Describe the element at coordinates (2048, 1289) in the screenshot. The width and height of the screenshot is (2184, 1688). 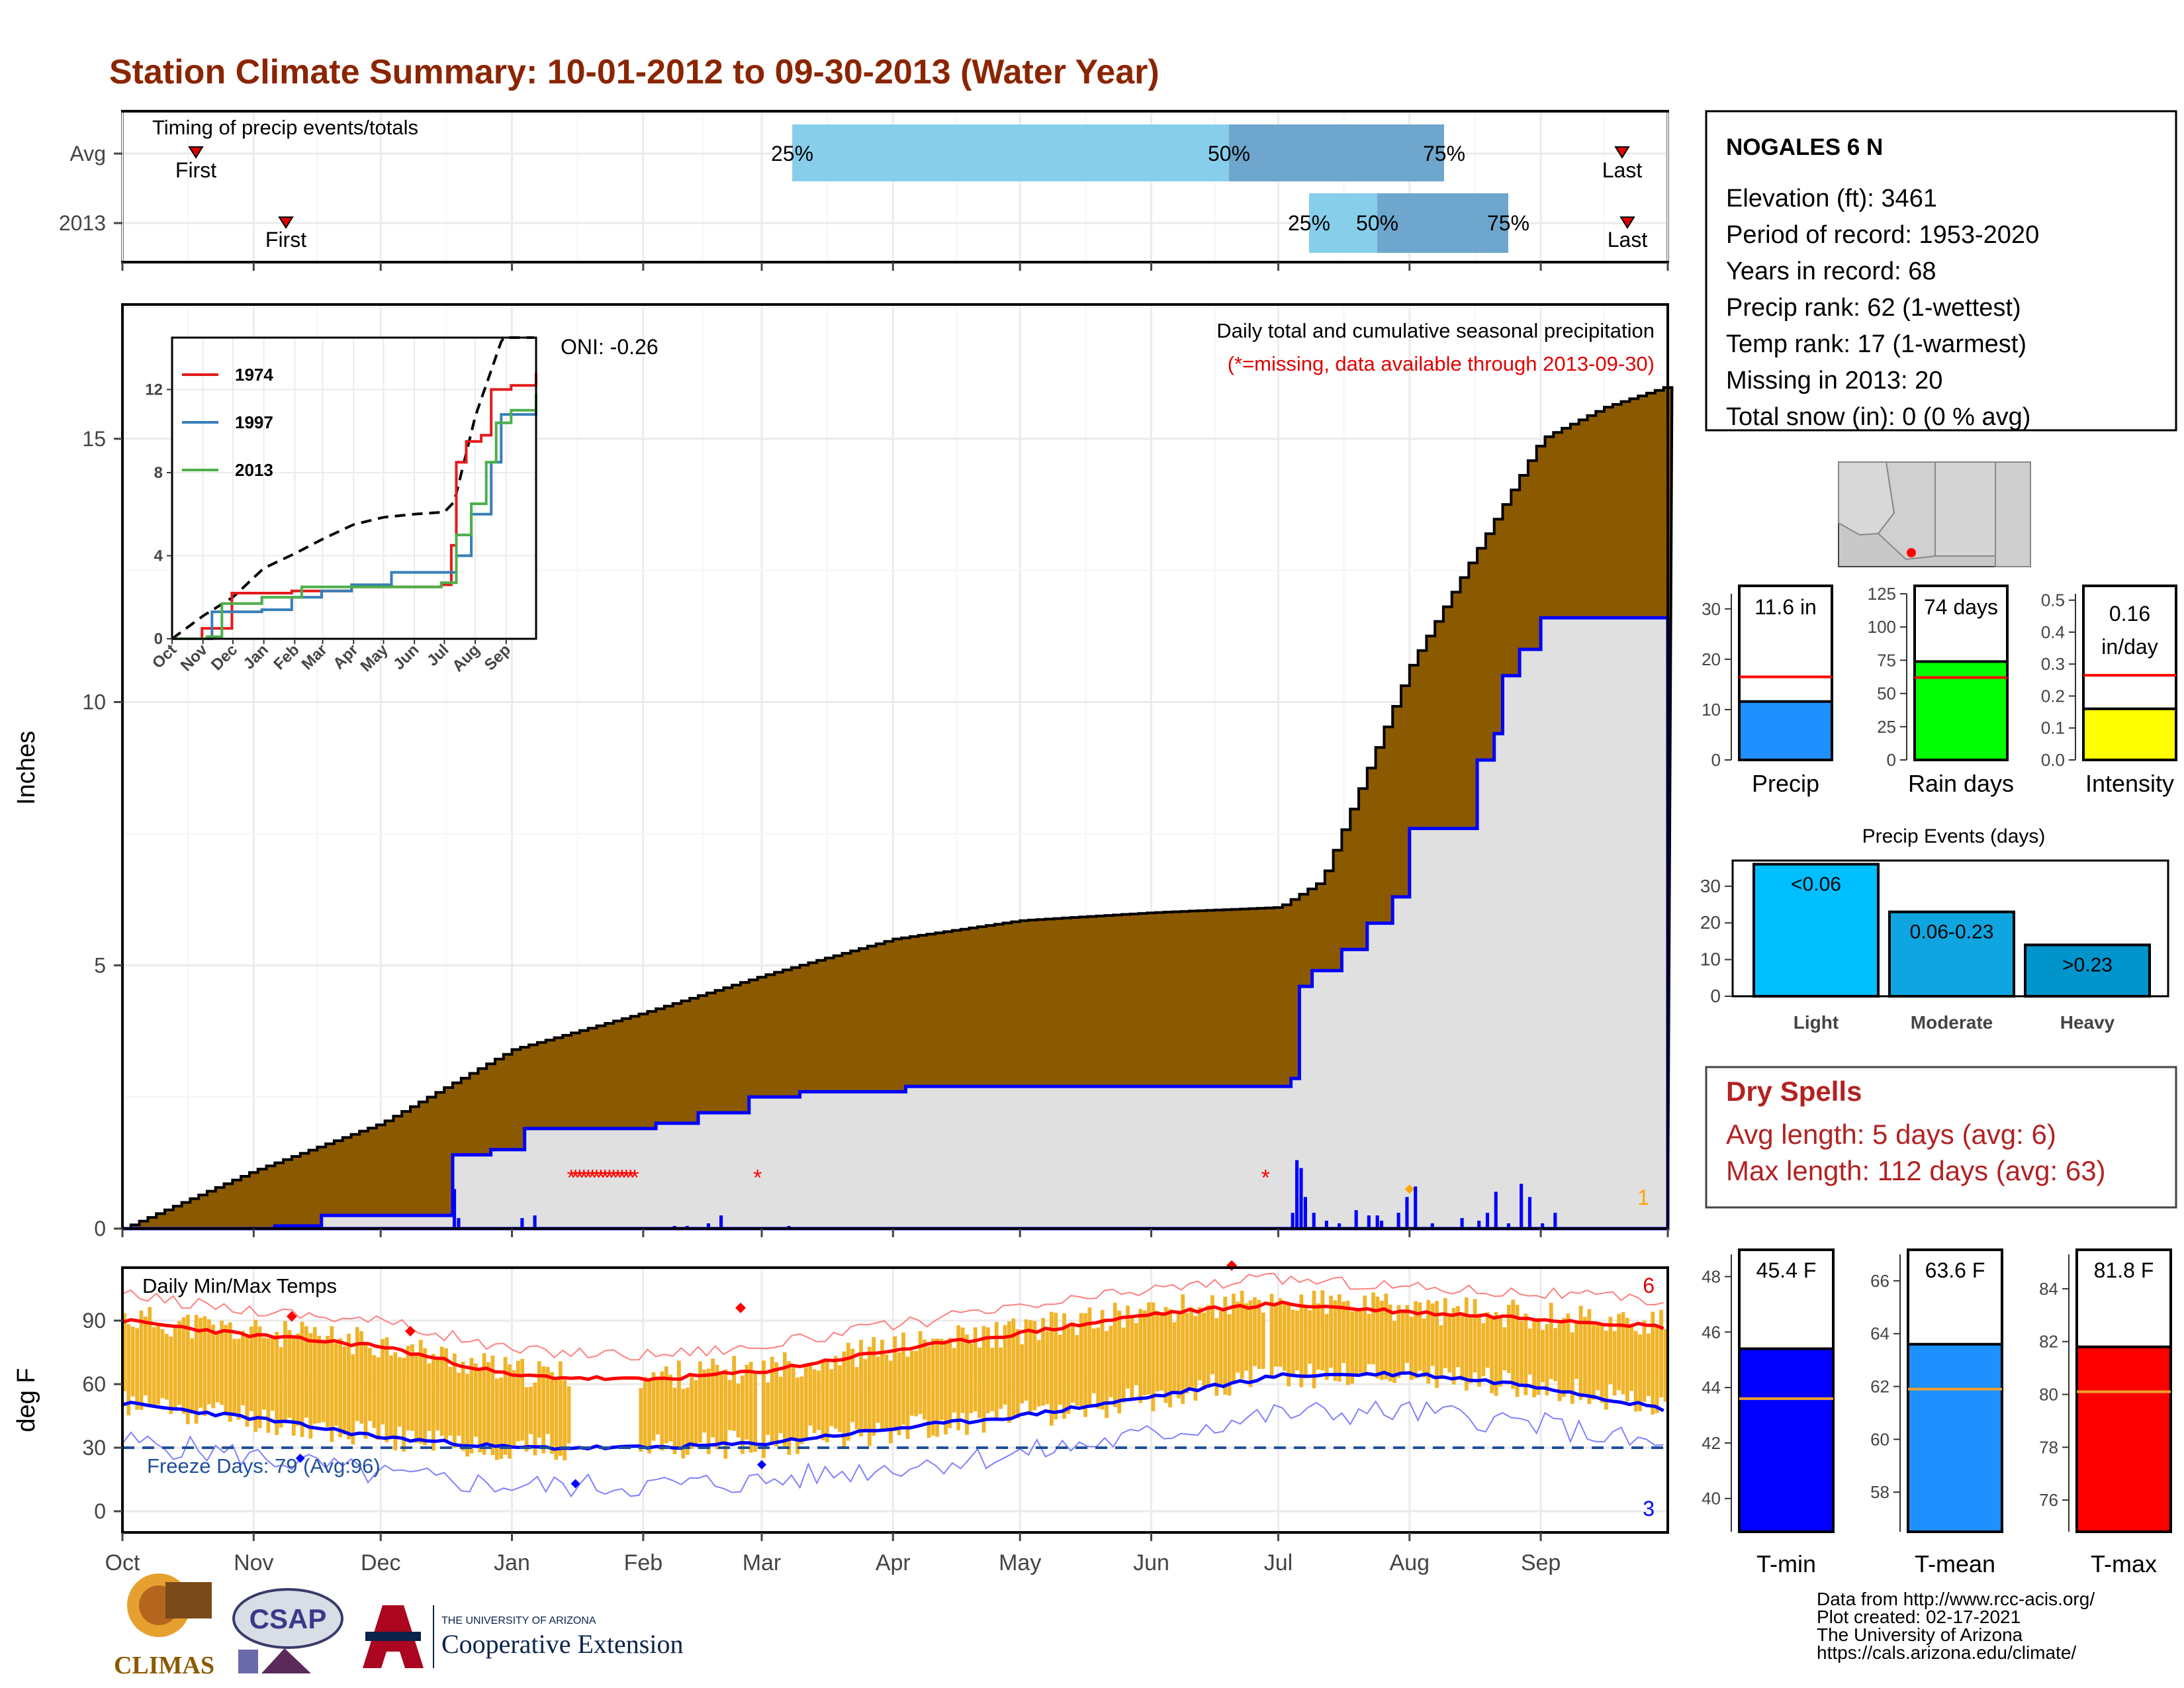
I see `tsum-ytick-label: 84` at that location.